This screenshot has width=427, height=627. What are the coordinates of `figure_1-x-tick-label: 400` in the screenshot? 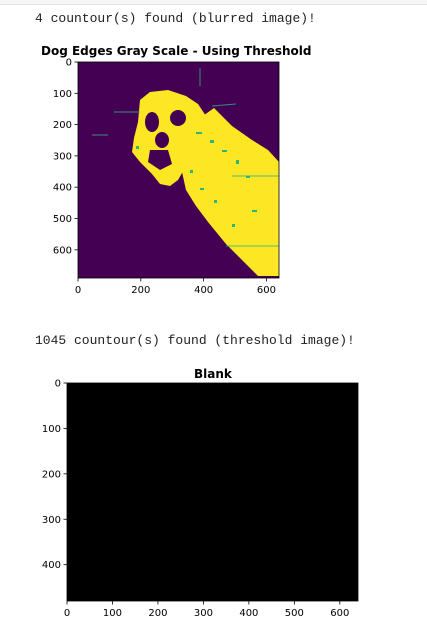 It's located at (203, 290).